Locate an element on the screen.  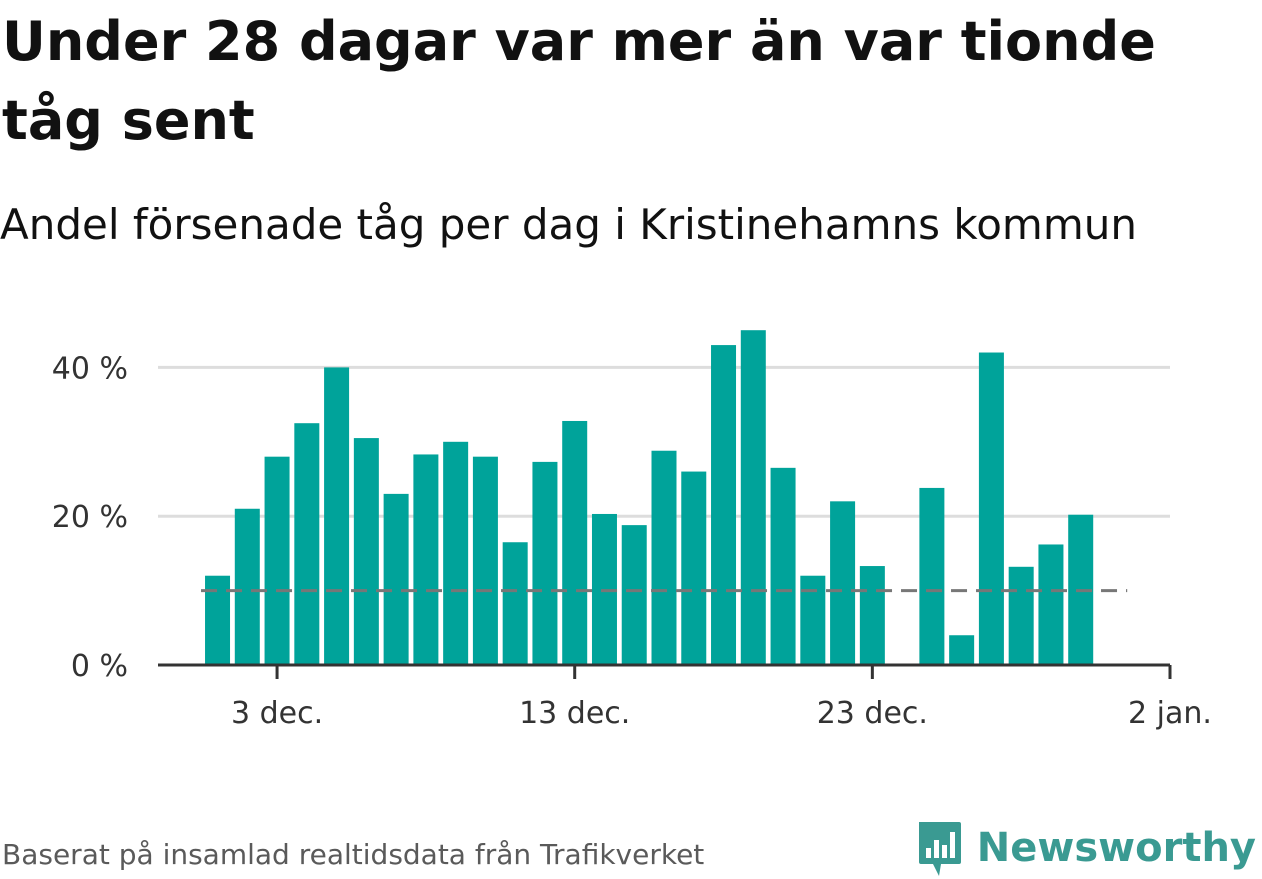
x-tick-label: 23 dec. is located at coordinates (872, 713).